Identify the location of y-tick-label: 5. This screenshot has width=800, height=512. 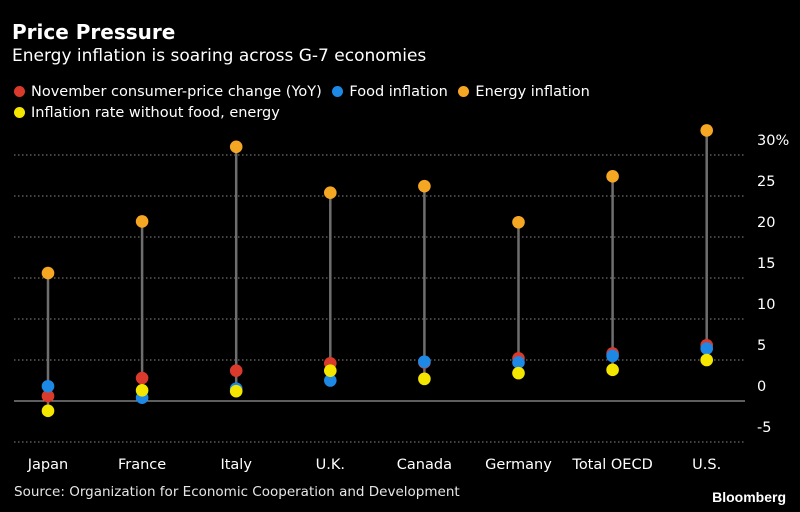
(761, 346).